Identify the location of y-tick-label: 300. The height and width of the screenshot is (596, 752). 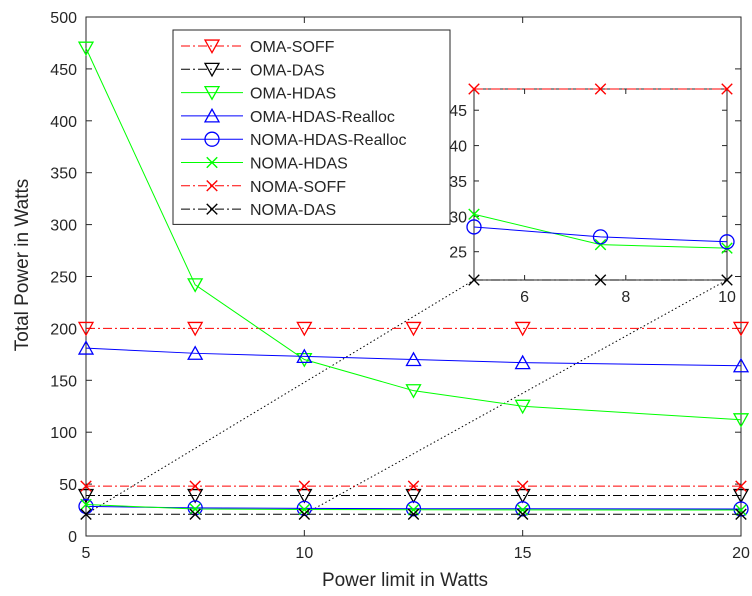
(63, 226).